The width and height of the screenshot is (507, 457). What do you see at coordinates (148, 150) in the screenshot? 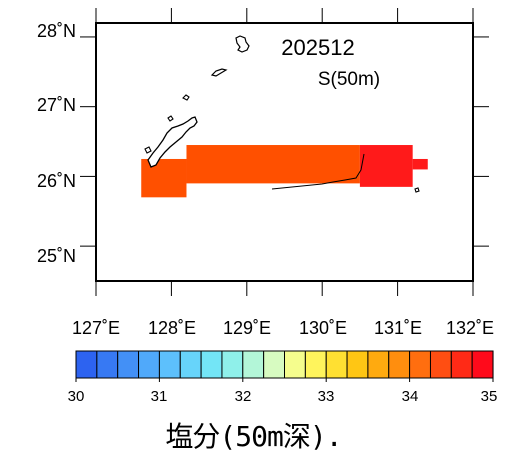
I see `okinawa-small-island` at bounding box center [148, 150].